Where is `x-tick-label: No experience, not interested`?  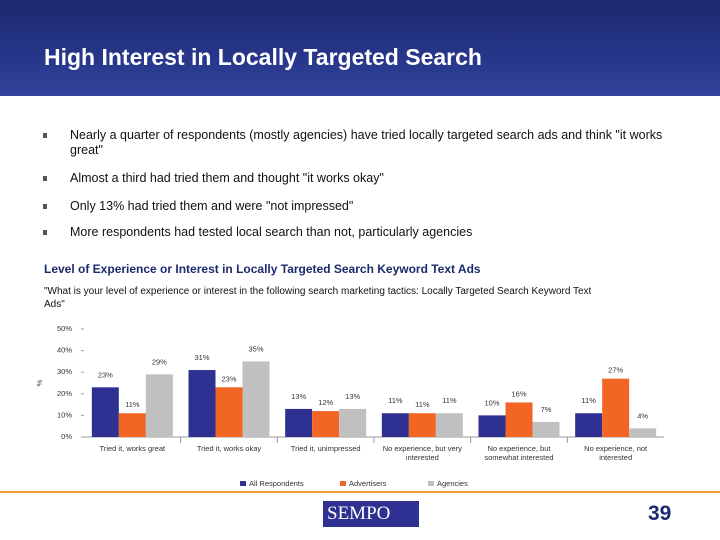 x-tick-label: No experience, not interested is located at coordinates (616, 453).